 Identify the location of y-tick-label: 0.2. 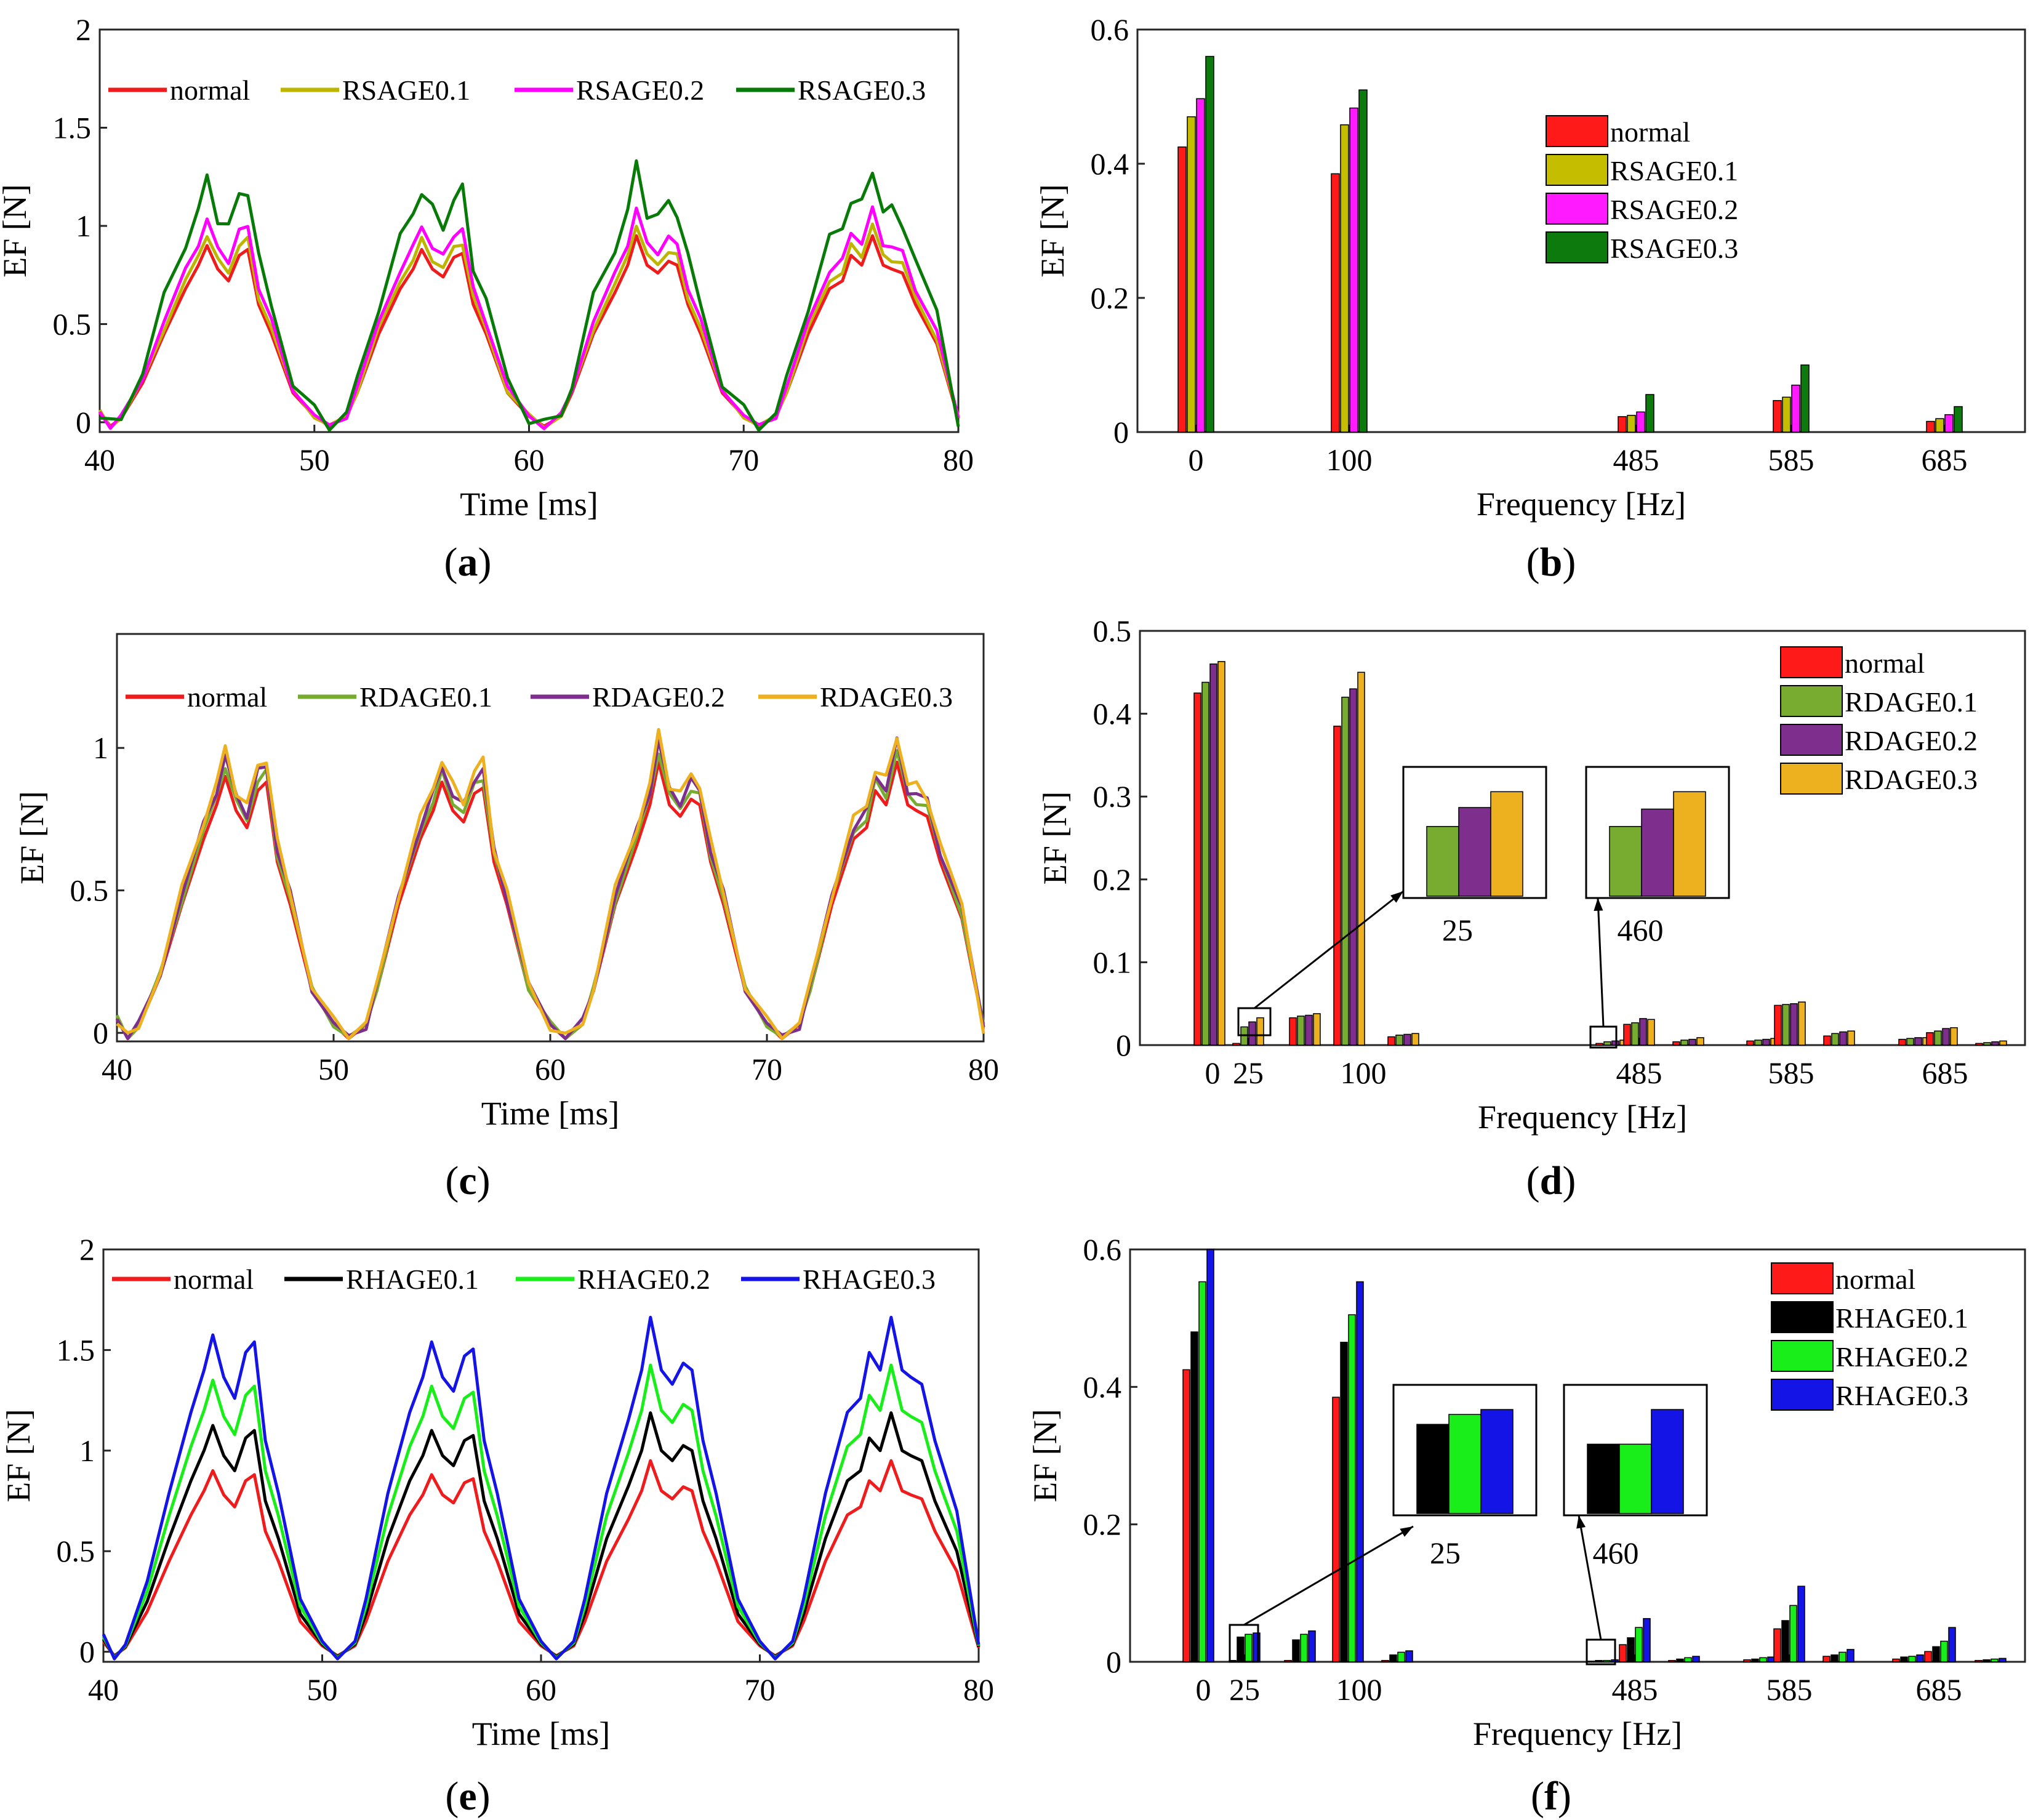
(1102, 1525).